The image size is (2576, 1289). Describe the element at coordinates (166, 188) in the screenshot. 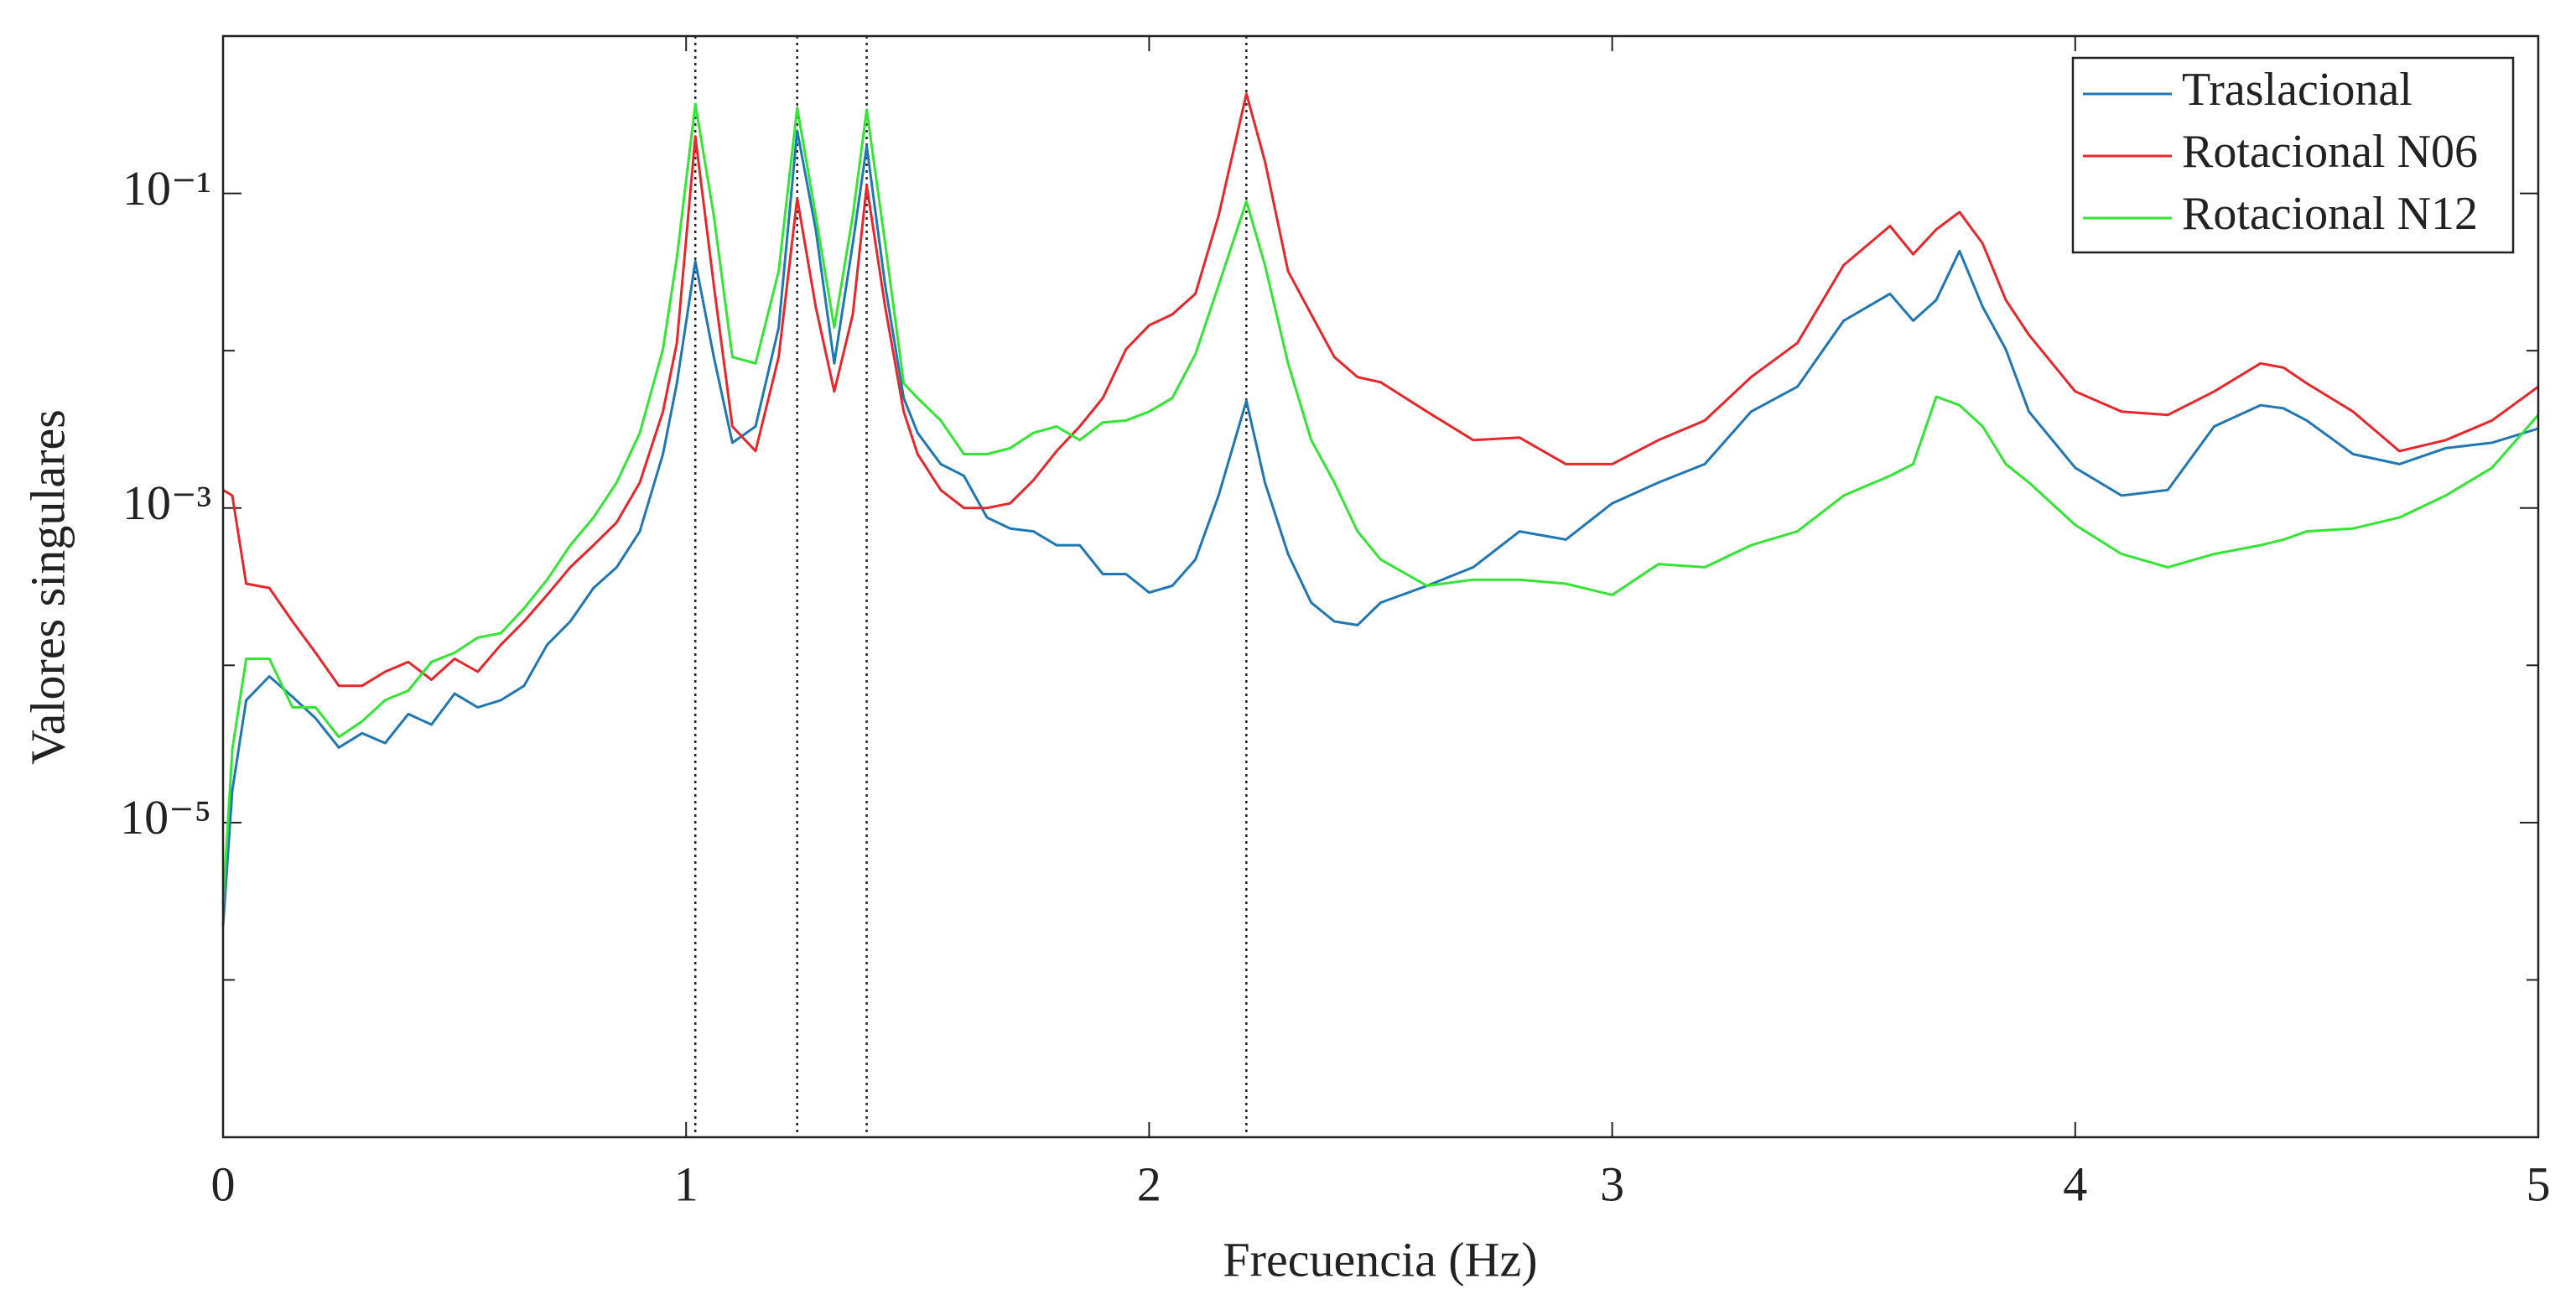

I see `y-tick-label: 10⁻¹` at that location.